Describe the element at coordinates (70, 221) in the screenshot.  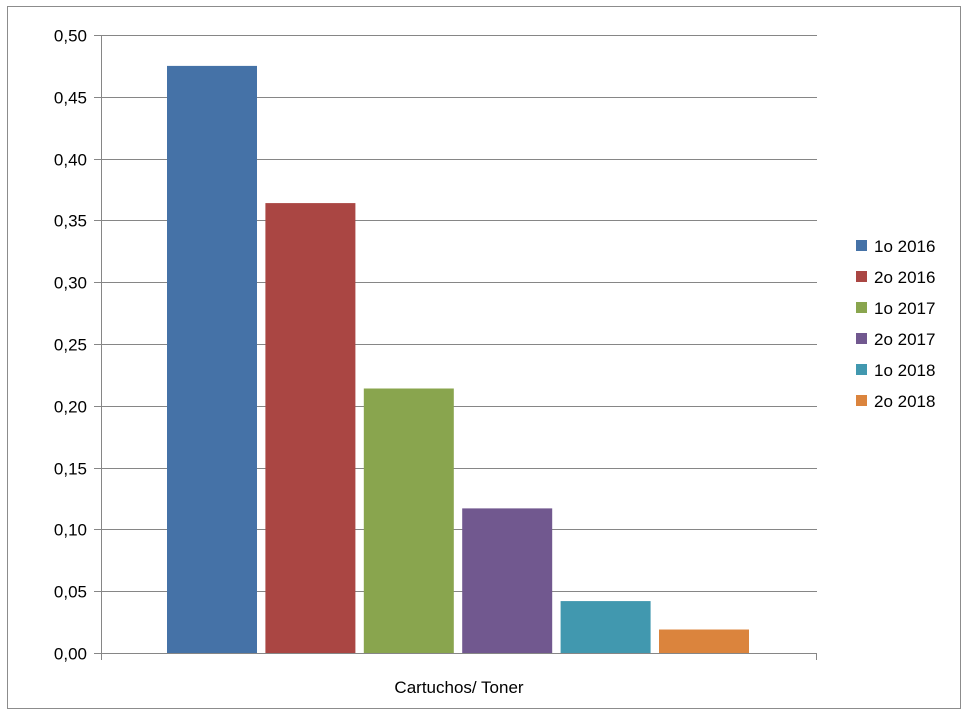
I see `y-tick-label: 0,35` at that location.